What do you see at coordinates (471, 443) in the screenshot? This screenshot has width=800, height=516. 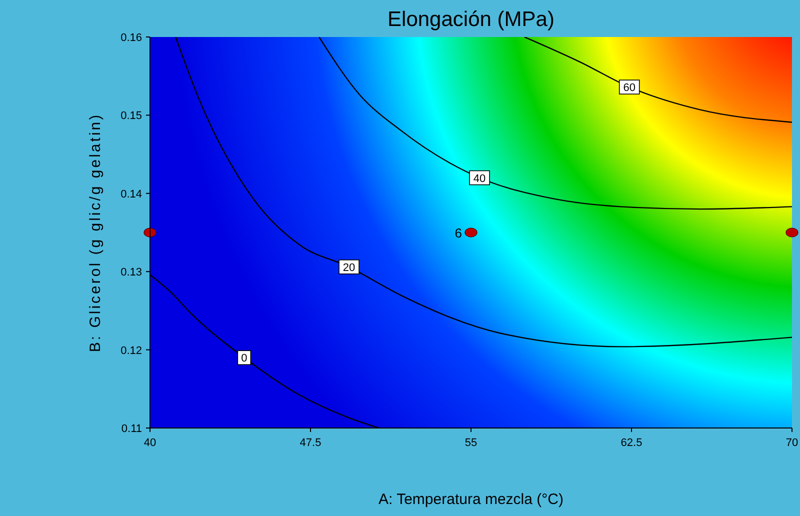 I see `x-tick-label: 55` at bounding box center [471, 443].